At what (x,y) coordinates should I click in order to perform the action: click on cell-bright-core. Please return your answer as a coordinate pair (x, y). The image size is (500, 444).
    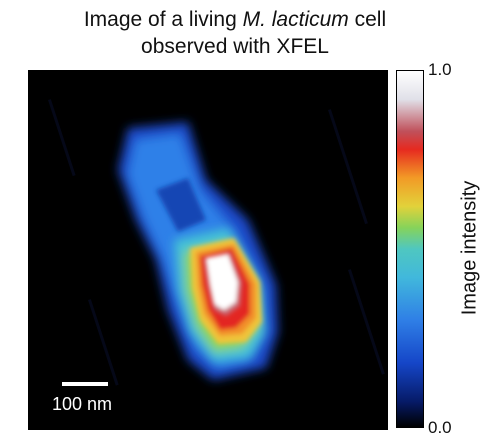
    Looking at the image, I should click on (223, 284).